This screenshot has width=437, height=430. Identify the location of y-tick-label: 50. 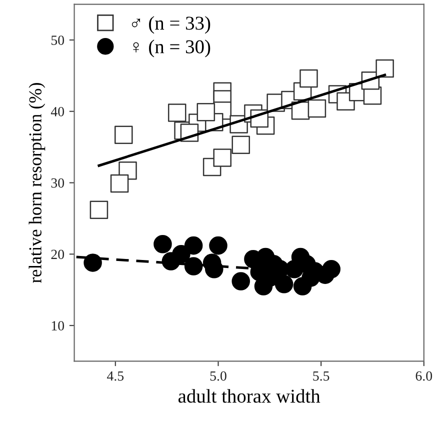
(57, 40).